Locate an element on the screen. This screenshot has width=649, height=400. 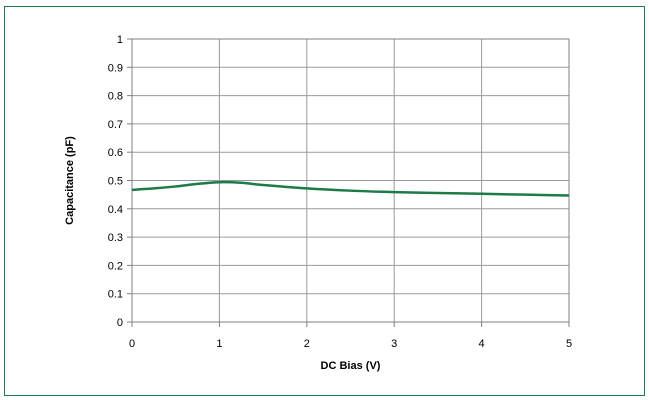
y-tick-label: 0.3 is located at coordinates (115, 238).